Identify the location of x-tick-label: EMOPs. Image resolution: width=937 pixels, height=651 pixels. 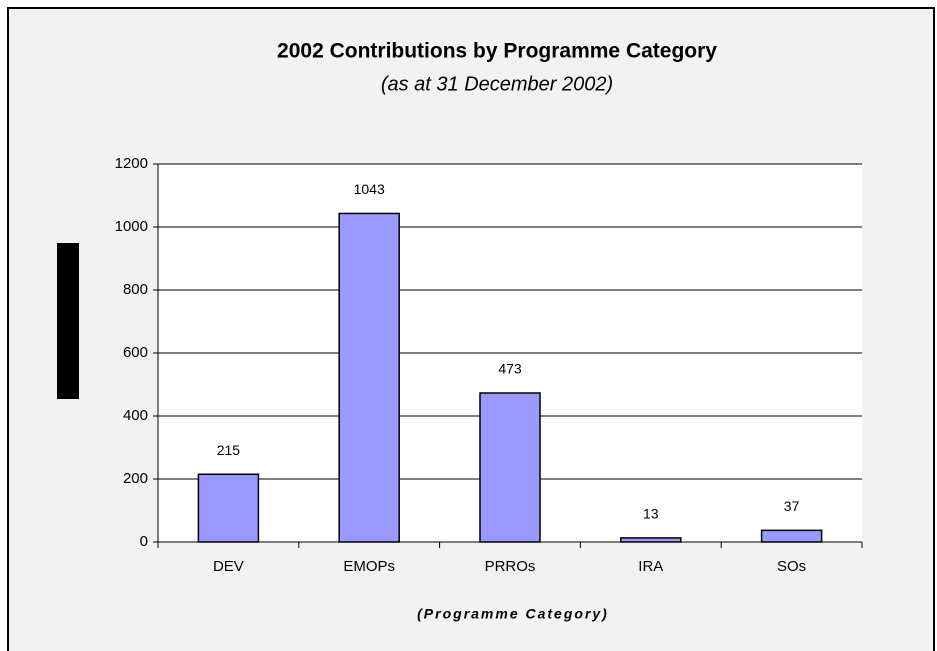
(369, 566).